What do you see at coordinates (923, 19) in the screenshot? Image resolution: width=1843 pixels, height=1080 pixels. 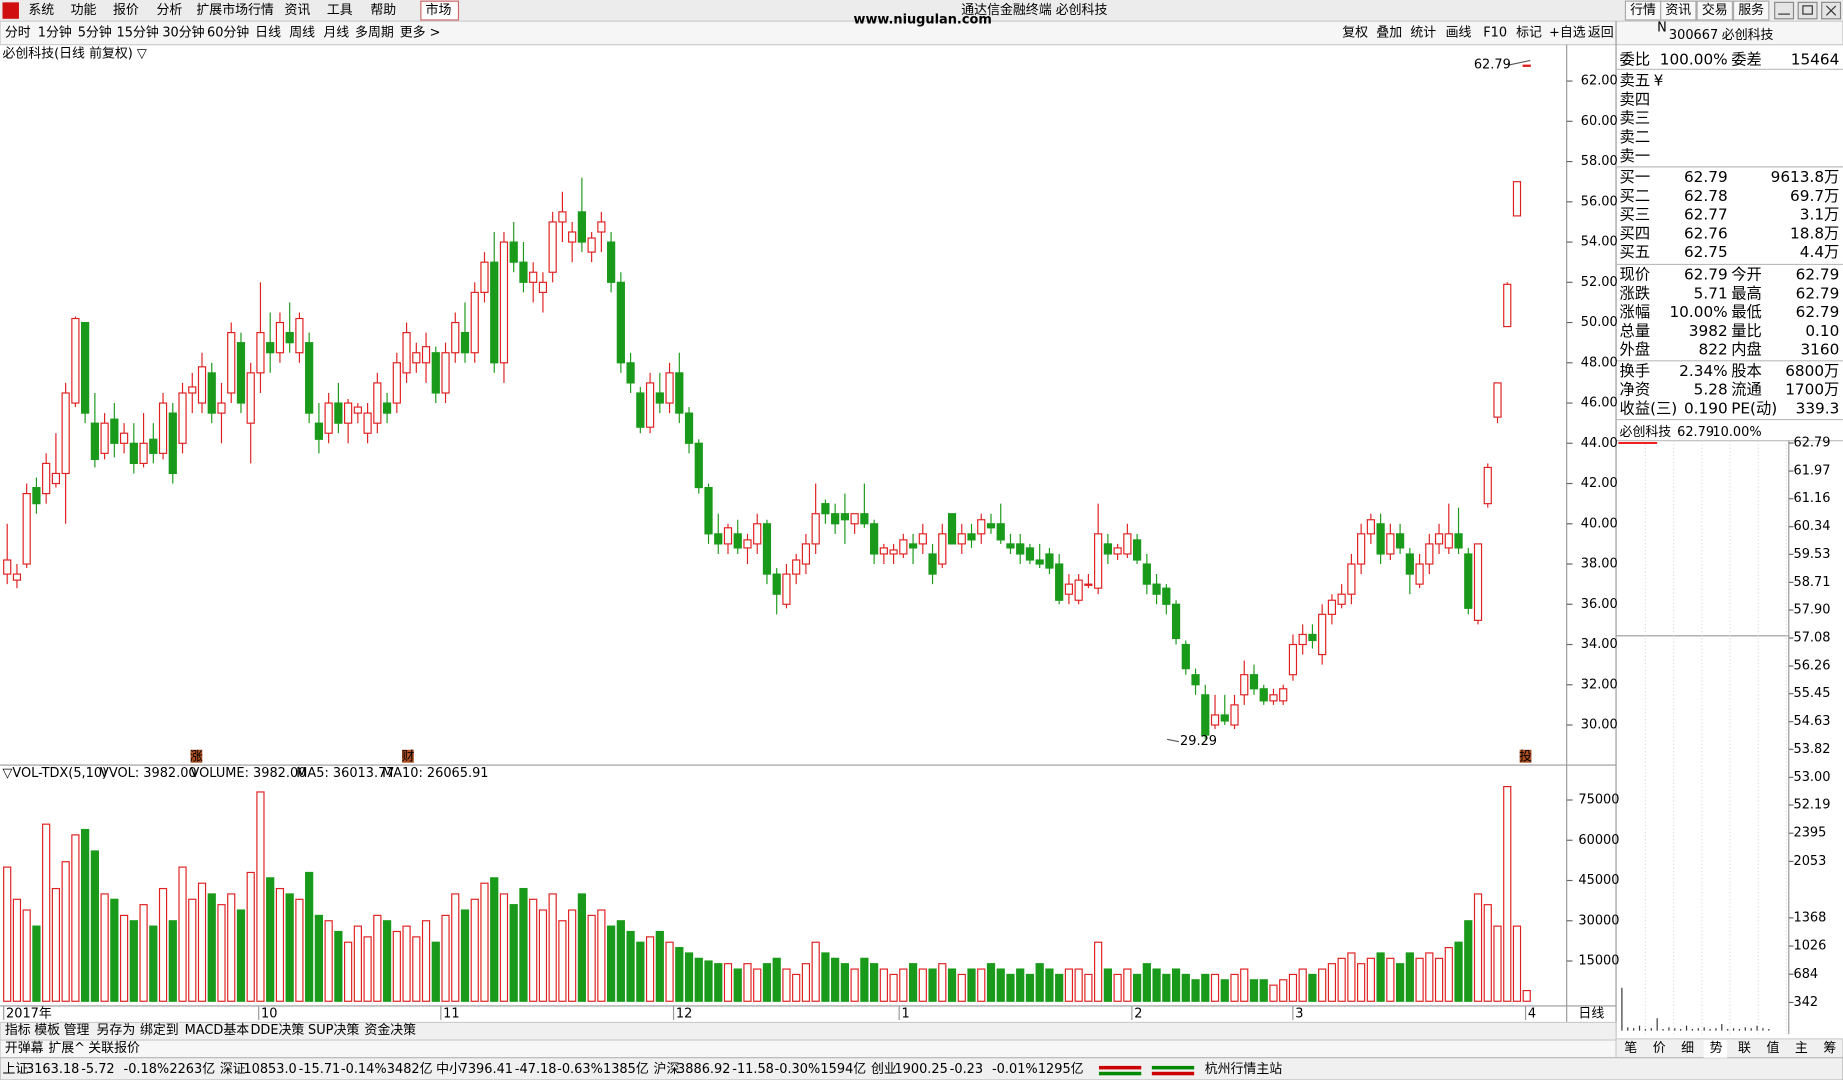 I see `watermark: www.niugulan.com` at bounding box center [923, 19].